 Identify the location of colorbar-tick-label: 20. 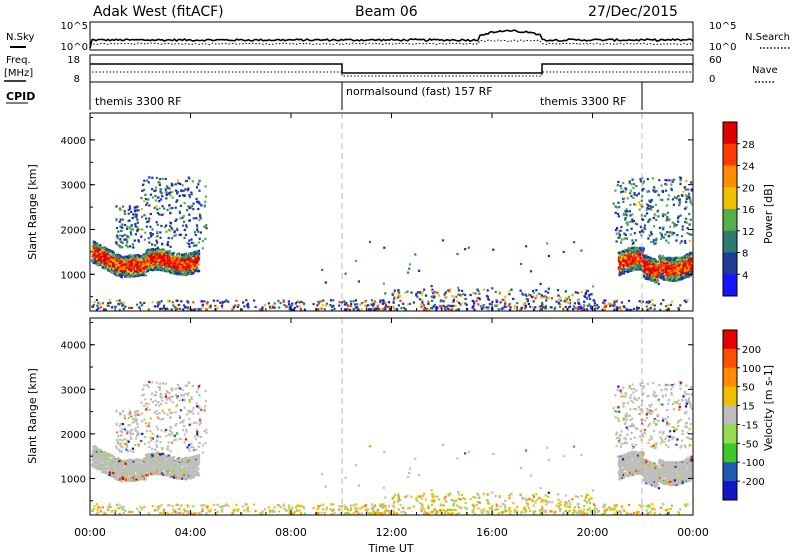
(748, 188).